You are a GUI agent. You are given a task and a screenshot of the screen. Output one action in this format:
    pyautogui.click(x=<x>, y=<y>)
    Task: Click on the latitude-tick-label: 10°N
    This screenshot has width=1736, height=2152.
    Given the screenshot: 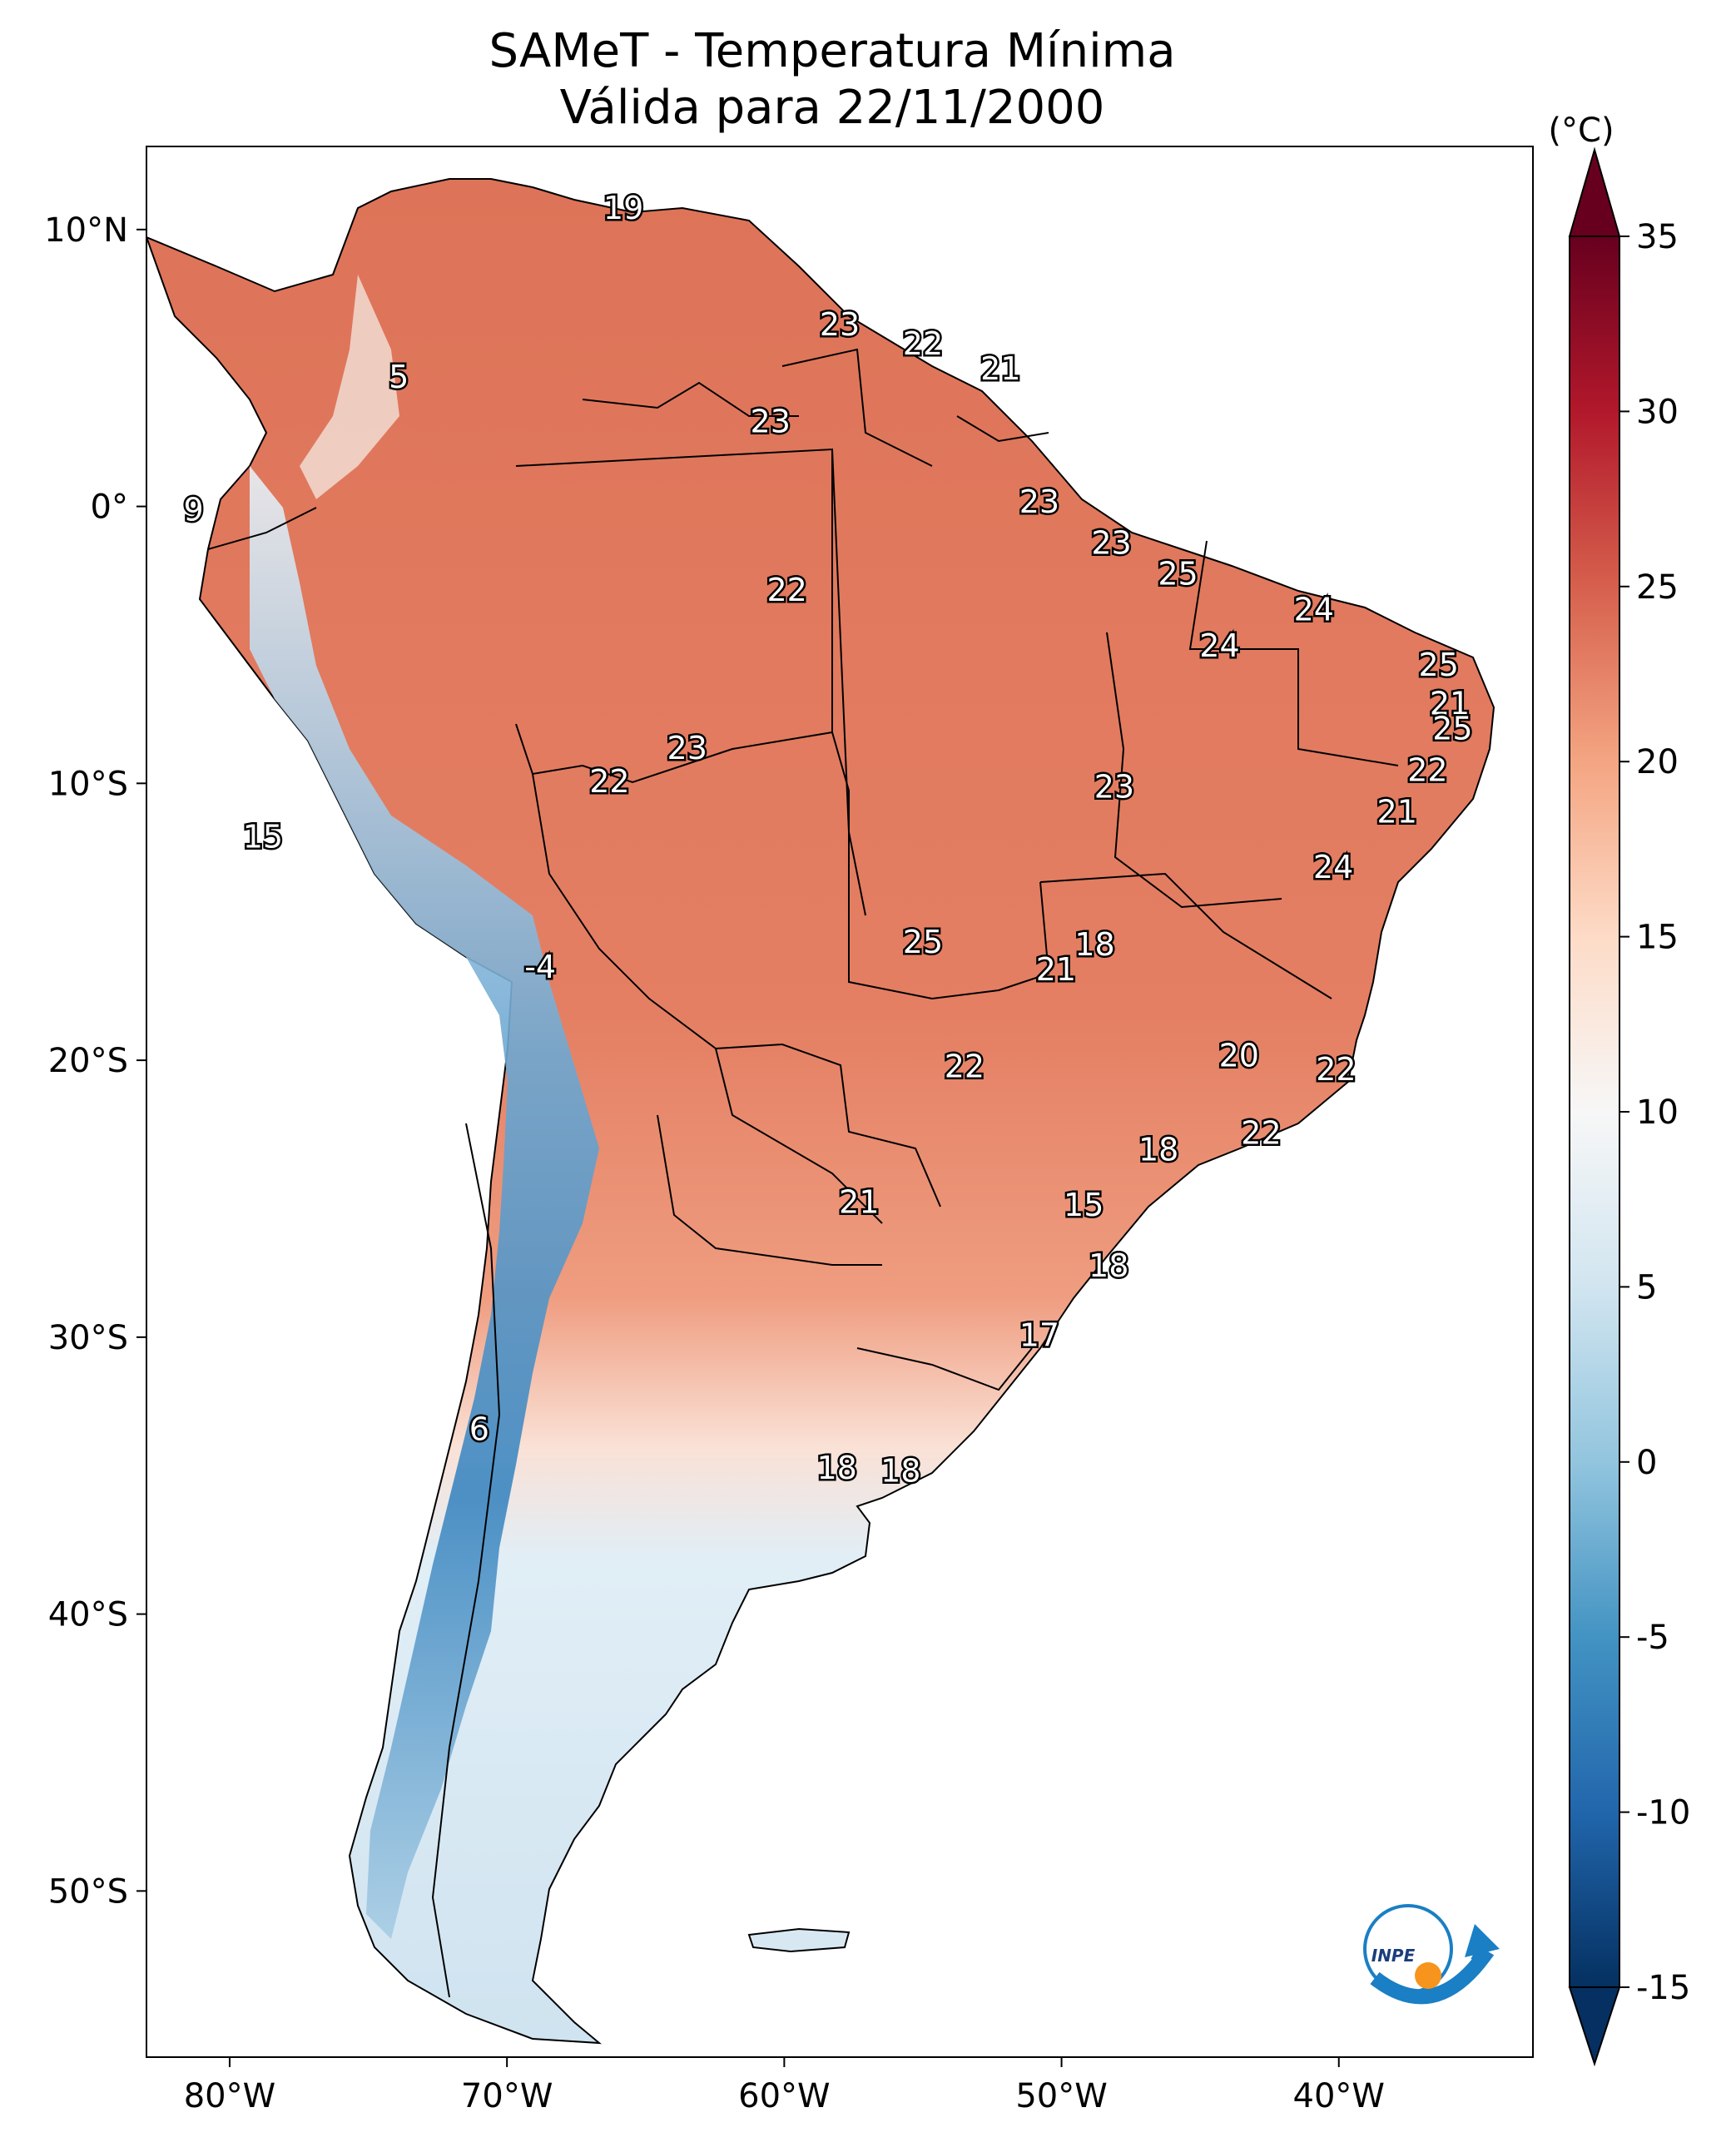 What is the action you would take?
    pyautogui.click(x=86, y=230)
    